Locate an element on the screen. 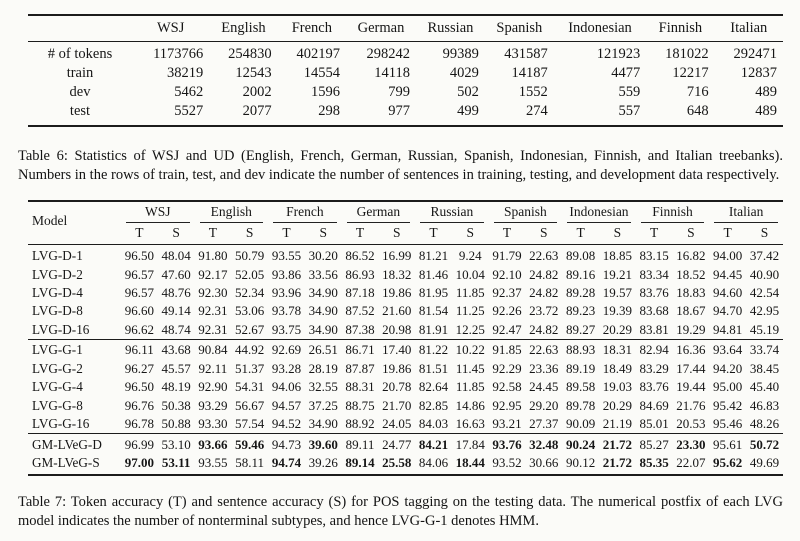 The image size is (800, 541). lang-header-cell: WSJ is located at coordinates (158, 212).